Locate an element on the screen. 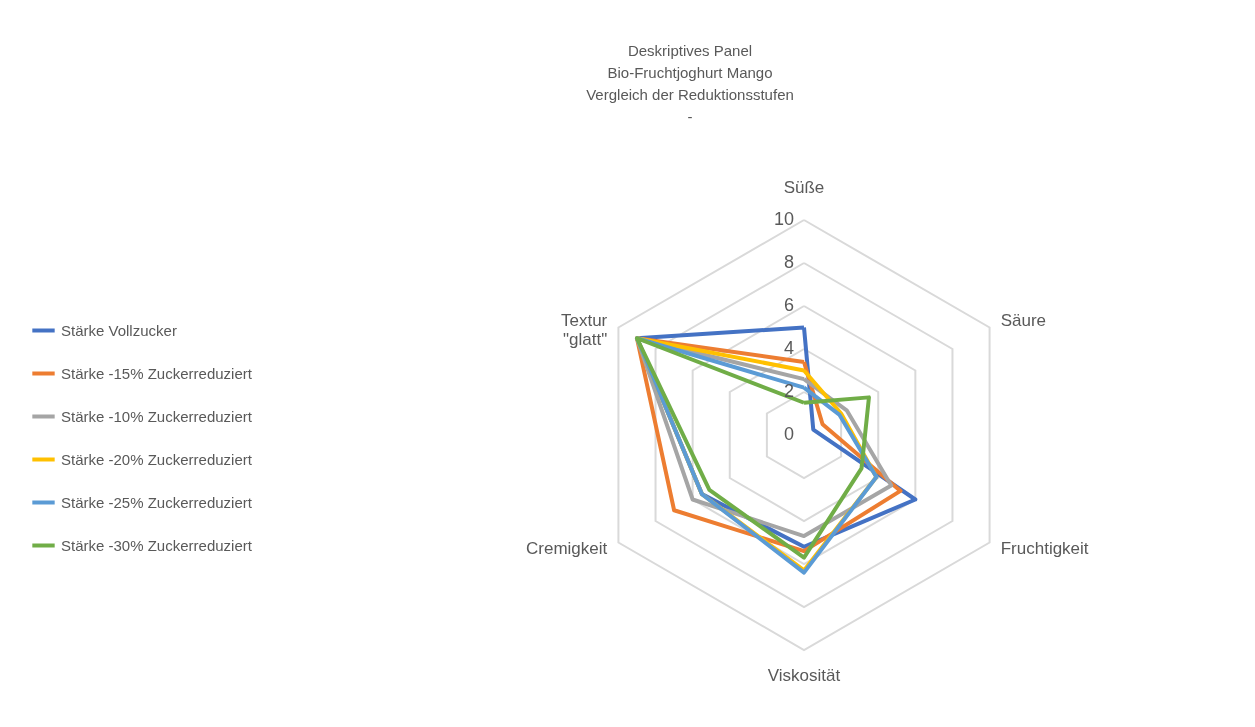  legend-label: Stärke -25% Zuckerreduziert is located at coordinates (157, 502).